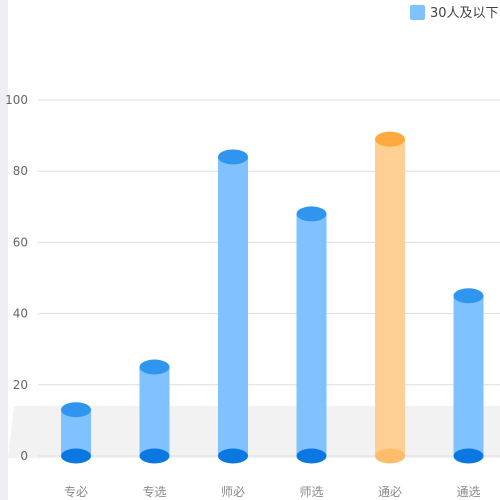 Image resolution: width=500 pixels, height=500 pixels. What do you see at coordinates (154, 491) in the screenshot?
I see `x-tick-label-专选: 专选` at bounding box center [154, 491].